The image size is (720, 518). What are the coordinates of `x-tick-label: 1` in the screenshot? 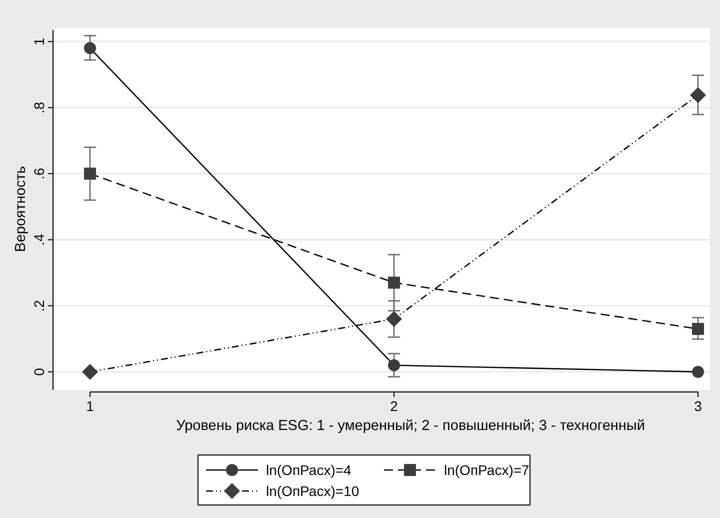 It's located at (90, 406).